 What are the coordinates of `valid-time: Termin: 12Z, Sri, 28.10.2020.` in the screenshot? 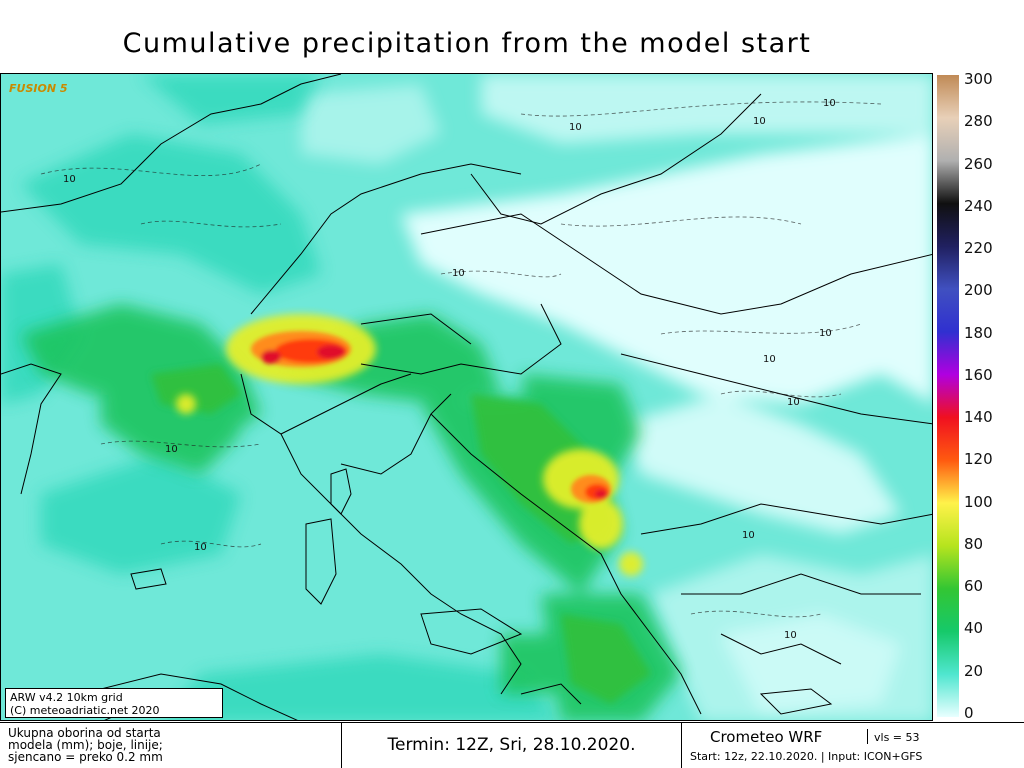 It's located at (512, 745).